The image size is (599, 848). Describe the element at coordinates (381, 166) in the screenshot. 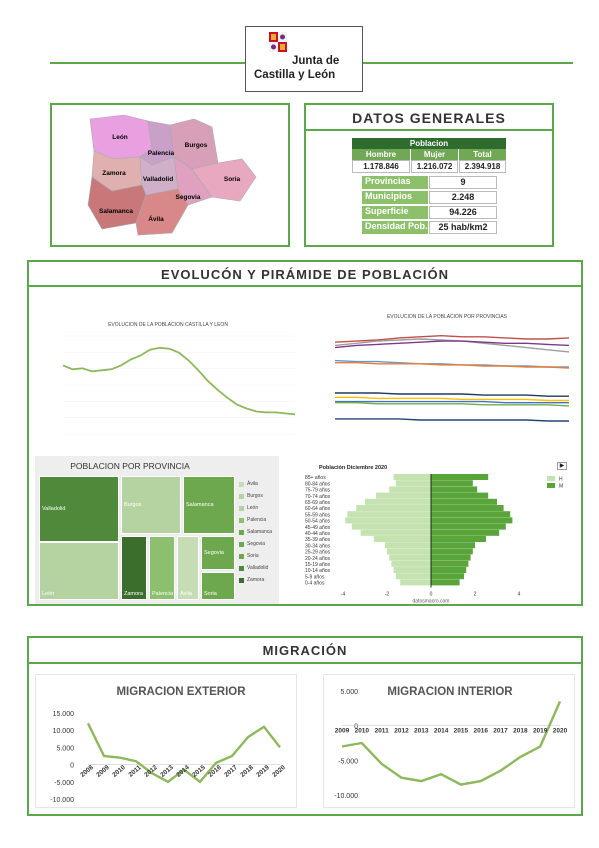

I see `val-hombre: 1.178.846` at that location.